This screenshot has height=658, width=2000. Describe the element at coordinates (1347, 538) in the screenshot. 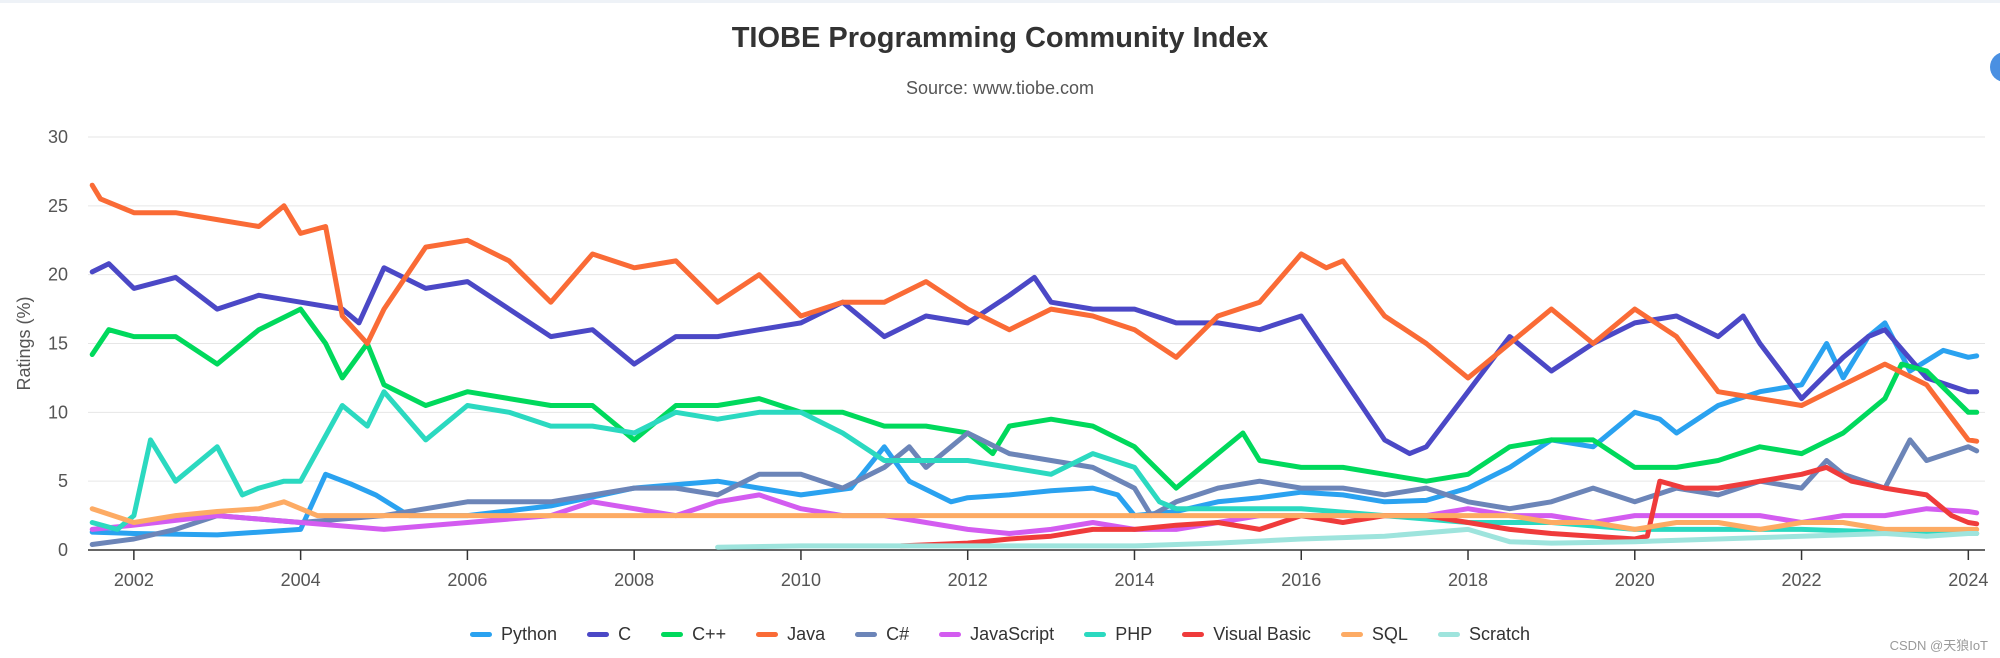

I see `series-line-scratch` at that location.